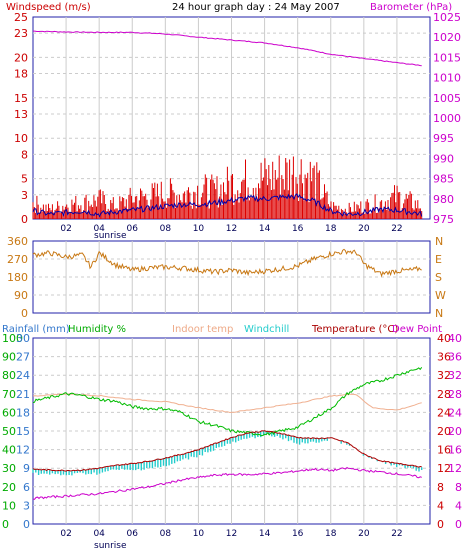 Image resolution: width=466 pixels, height=556 pixels. I want to click on direction-tick-label: 270, so click(17, 259).